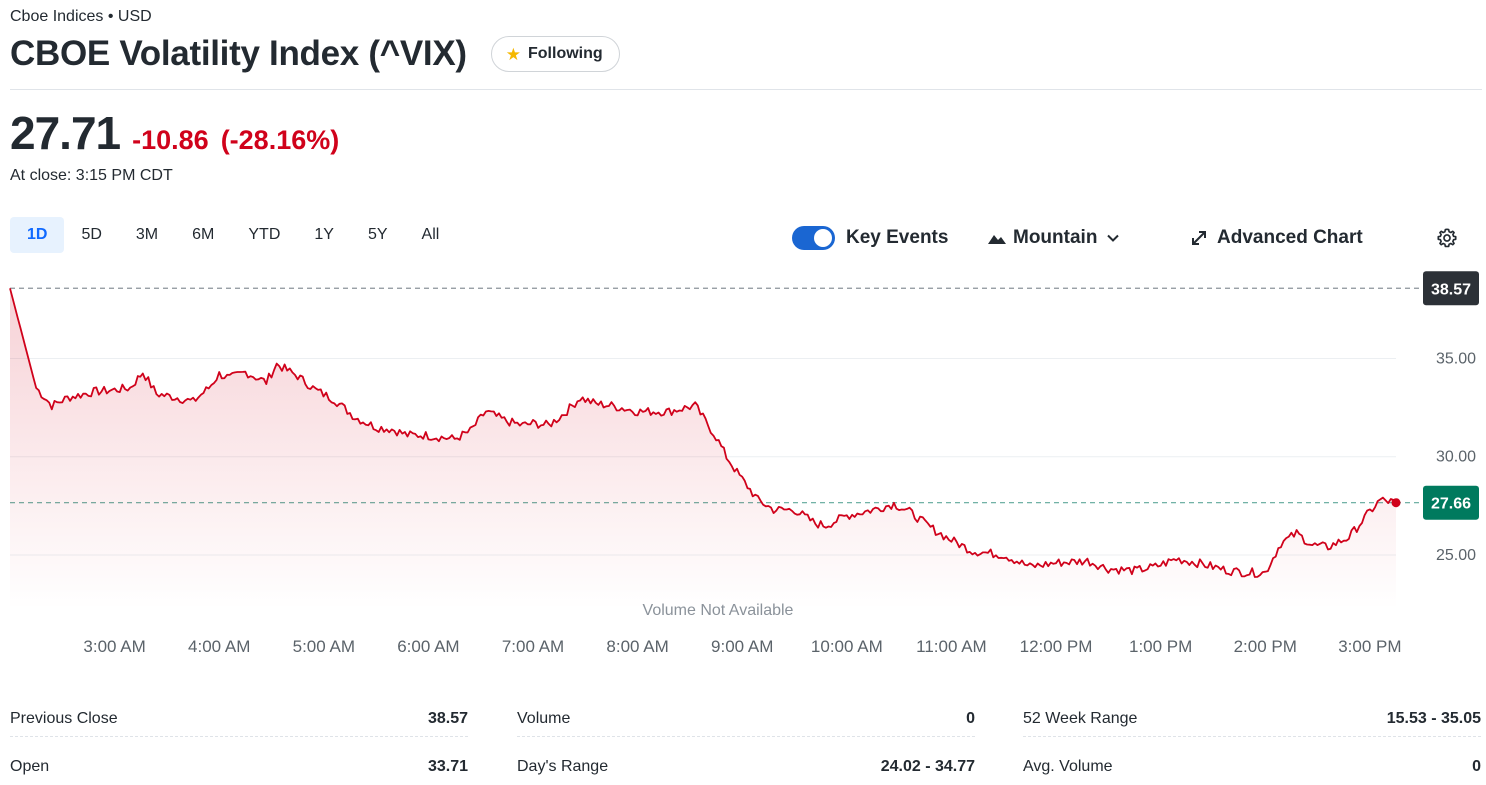 Image resolution: width=1486 pixels, height=785 pixels. What do you see at coordinates (718, 610) in the screenshot?
I see `volume-not-available-label: Volume Not Available` at bounding box center [718, 610].